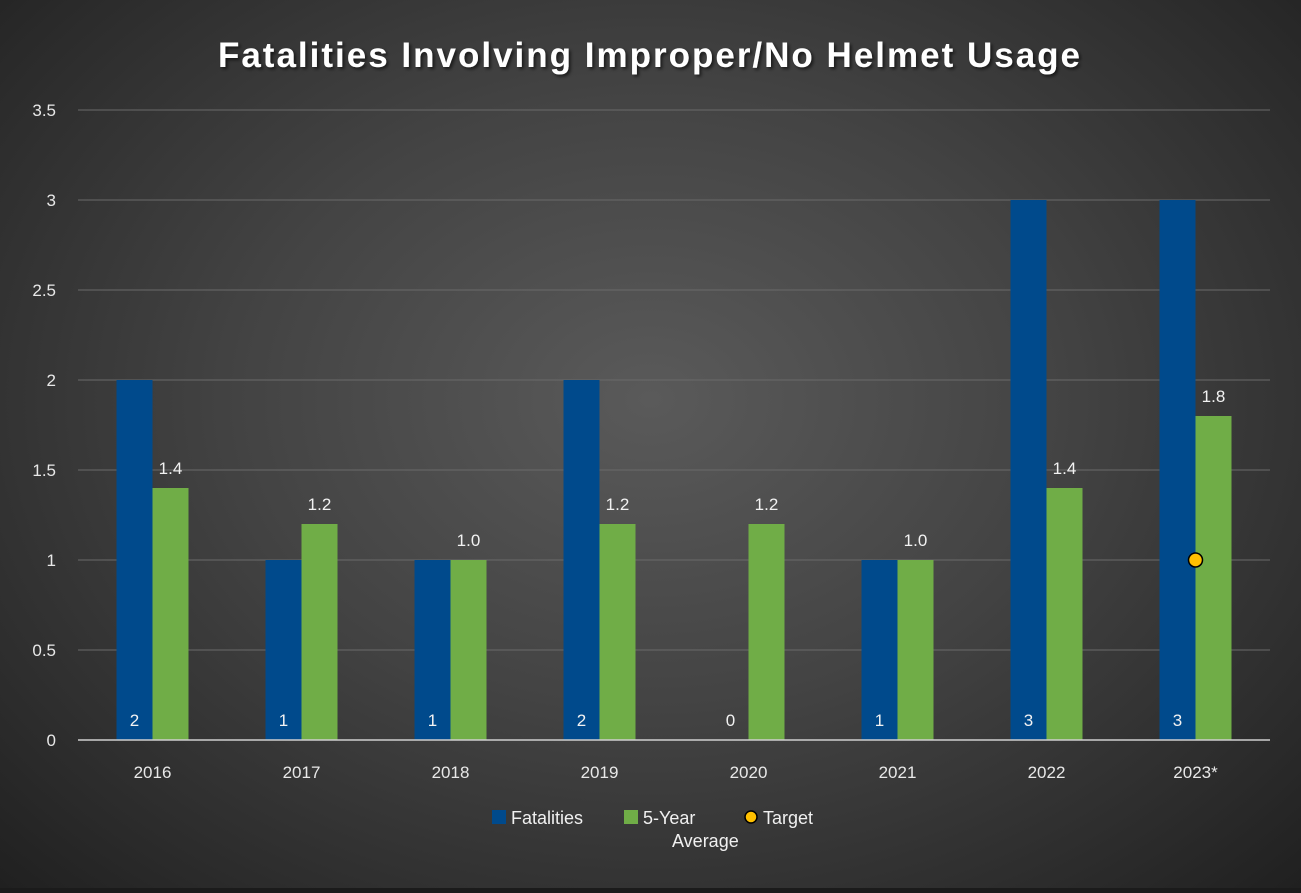  I want to click on x-tick-label: 2022, so click(1047, 772).